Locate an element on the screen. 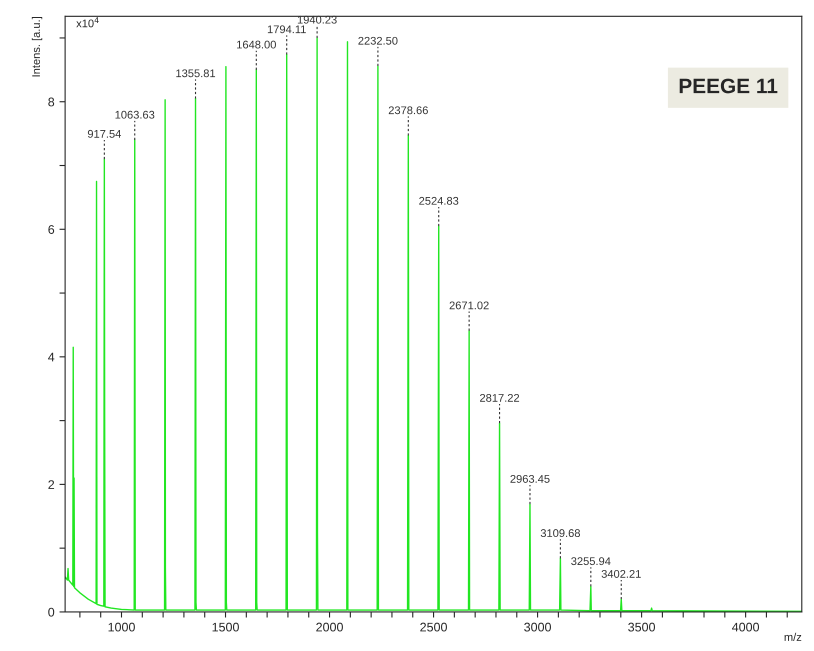  annotation: 1355.81 is located at coordinates (196, 73).